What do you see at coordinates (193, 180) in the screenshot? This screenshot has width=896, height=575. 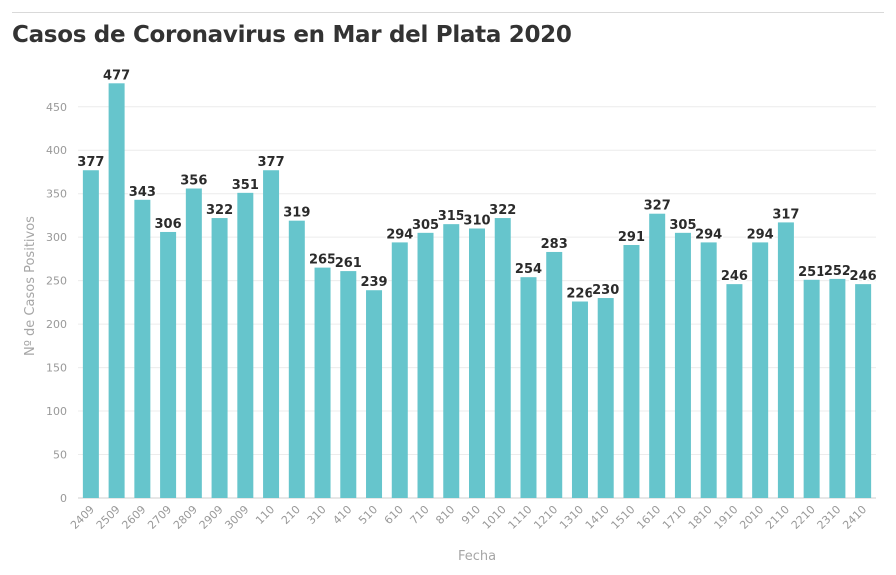 I see `data-label: 356` at bounding box center [193, 180].